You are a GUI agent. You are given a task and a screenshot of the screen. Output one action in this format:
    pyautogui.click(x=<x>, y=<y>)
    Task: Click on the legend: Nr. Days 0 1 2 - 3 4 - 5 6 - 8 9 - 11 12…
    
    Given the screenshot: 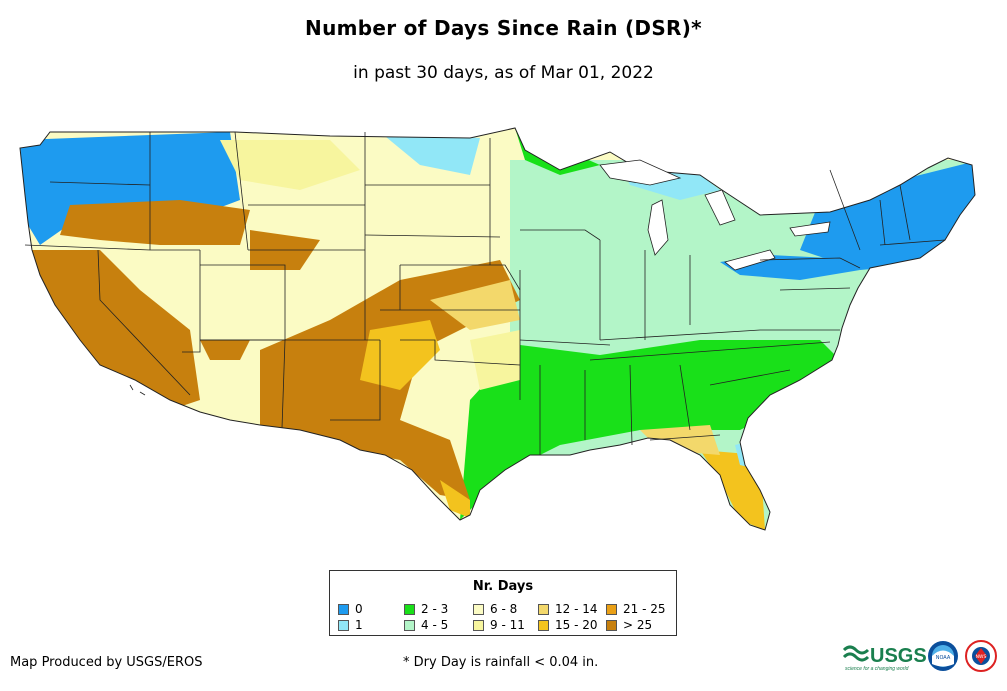 What is the action you would take?
    pyautogui.click(x=503, y=603)
    